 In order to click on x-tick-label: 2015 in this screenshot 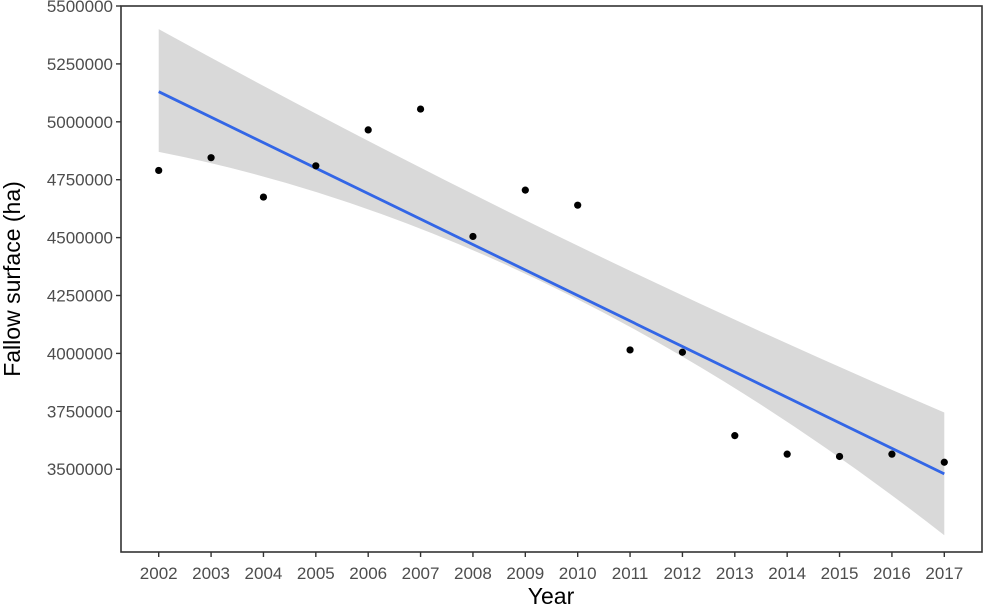, I will do `click(840, 573)`.